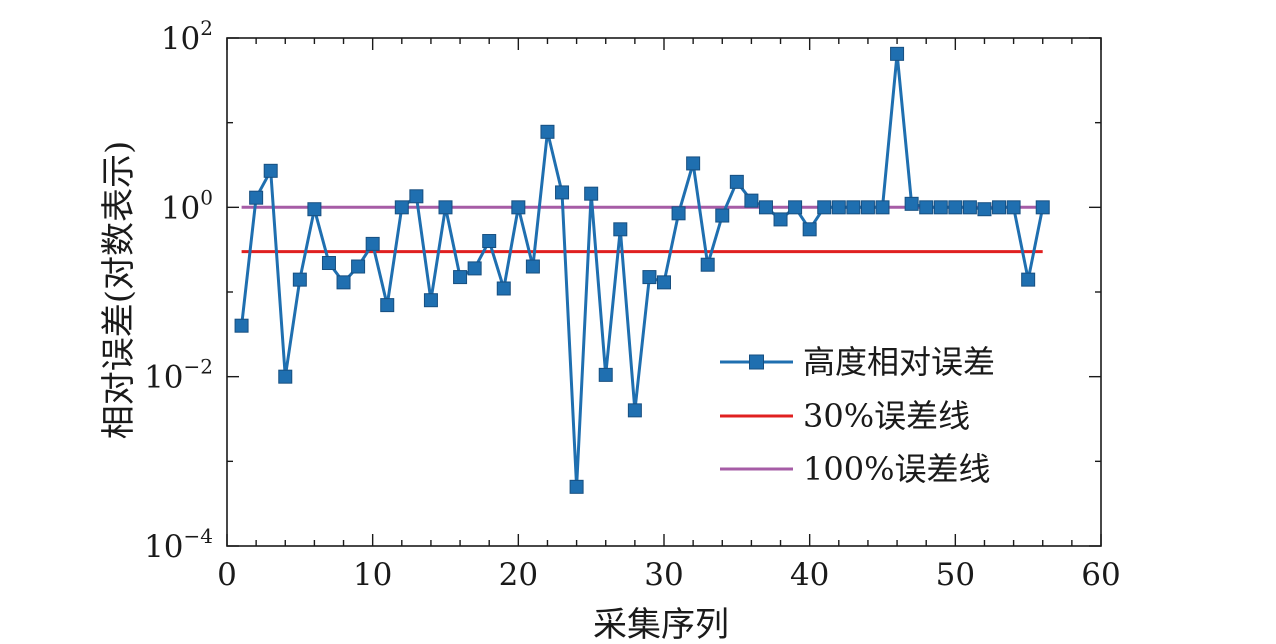 The height and width of the screenshot is (644, 1276). I want to click on legend-marker, so click(756, 362).